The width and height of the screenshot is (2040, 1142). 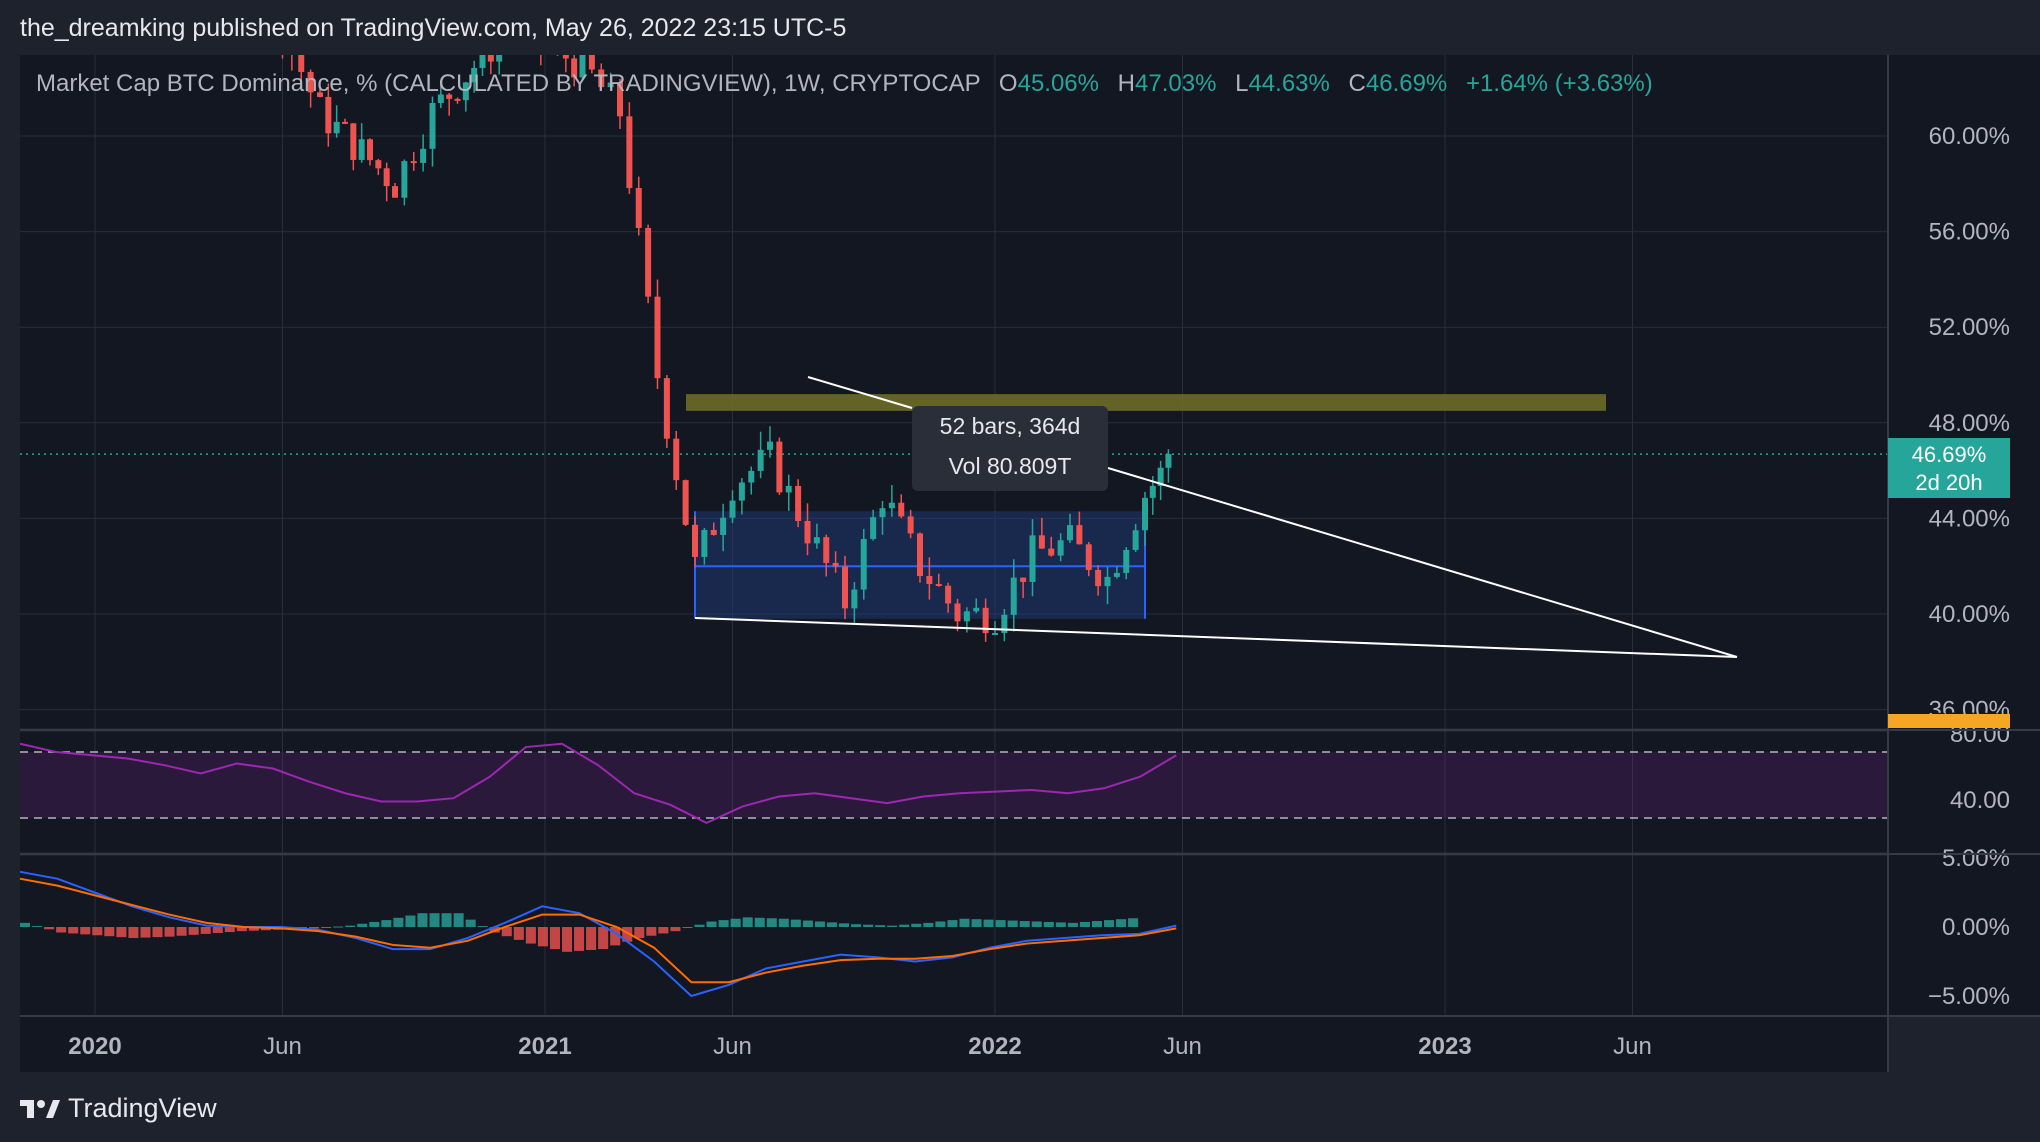 I want to click on macd-tick-label: −5.00%, so click(x=1969, y=996).